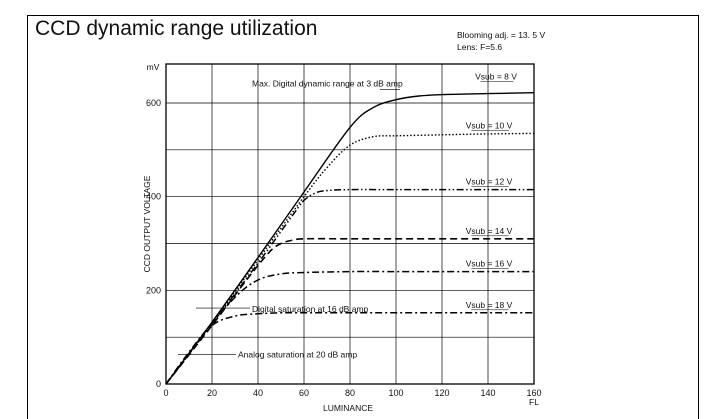 This screenshot has width=725, height=419. Describe the element at coordinates (534, 402) in the screenshot. I see `x-axis-unit: FL` at that location.